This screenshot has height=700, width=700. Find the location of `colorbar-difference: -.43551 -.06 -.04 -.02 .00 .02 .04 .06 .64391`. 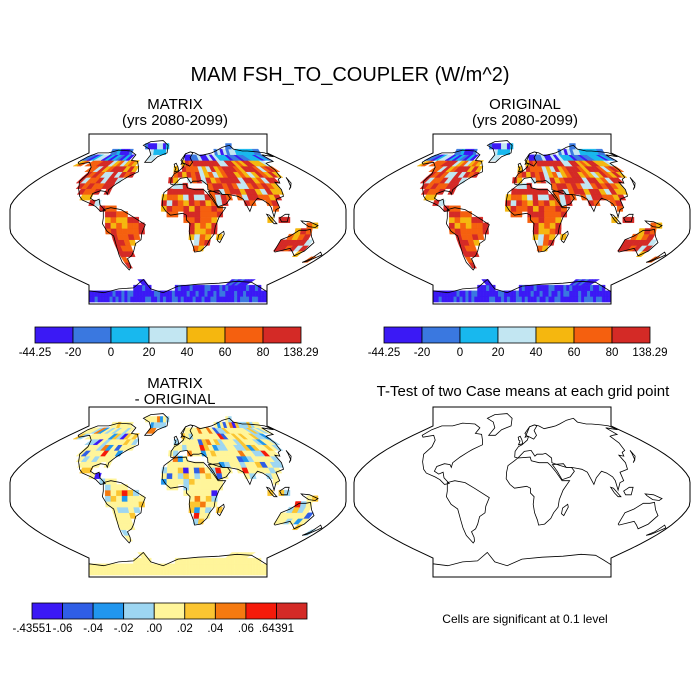

colorbar-difference: -.43551 -.06 -.04 -.02 .00 .02 .04 .06 .64391 is located at coordinates (160, 618).